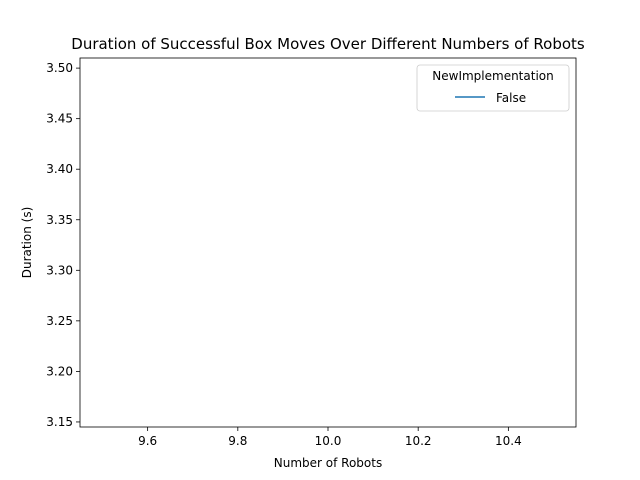  Describe the element at coordinates (59, 422) in the screenshot. I see `y-tick-label: 3.15` at that location.